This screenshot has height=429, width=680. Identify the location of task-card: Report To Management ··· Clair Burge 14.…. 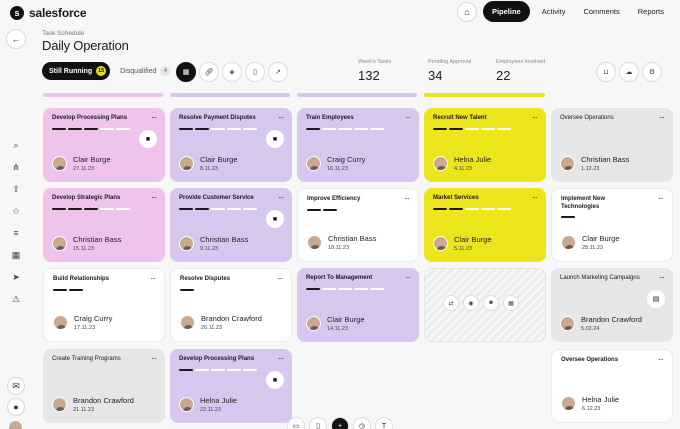
(358, 305).